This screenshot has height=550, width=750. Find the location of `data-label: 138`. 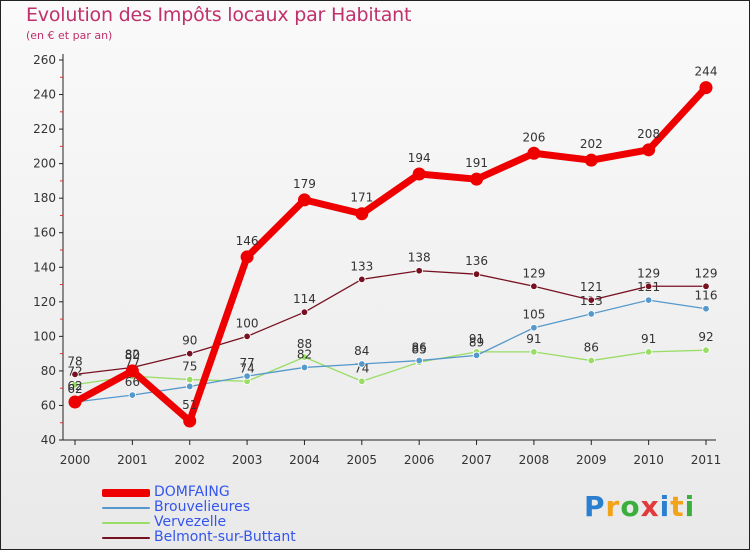

data-label: 138 is located at coordinates (419, 258).